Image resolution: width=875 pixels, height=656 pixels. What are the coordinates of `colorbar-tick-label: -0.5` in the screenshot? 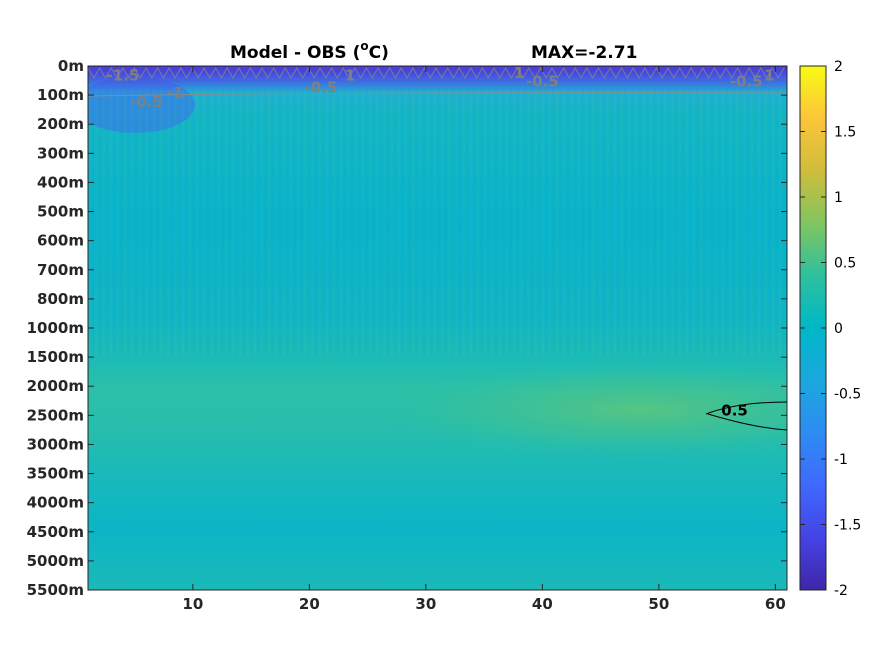 It's located at (847, 395).